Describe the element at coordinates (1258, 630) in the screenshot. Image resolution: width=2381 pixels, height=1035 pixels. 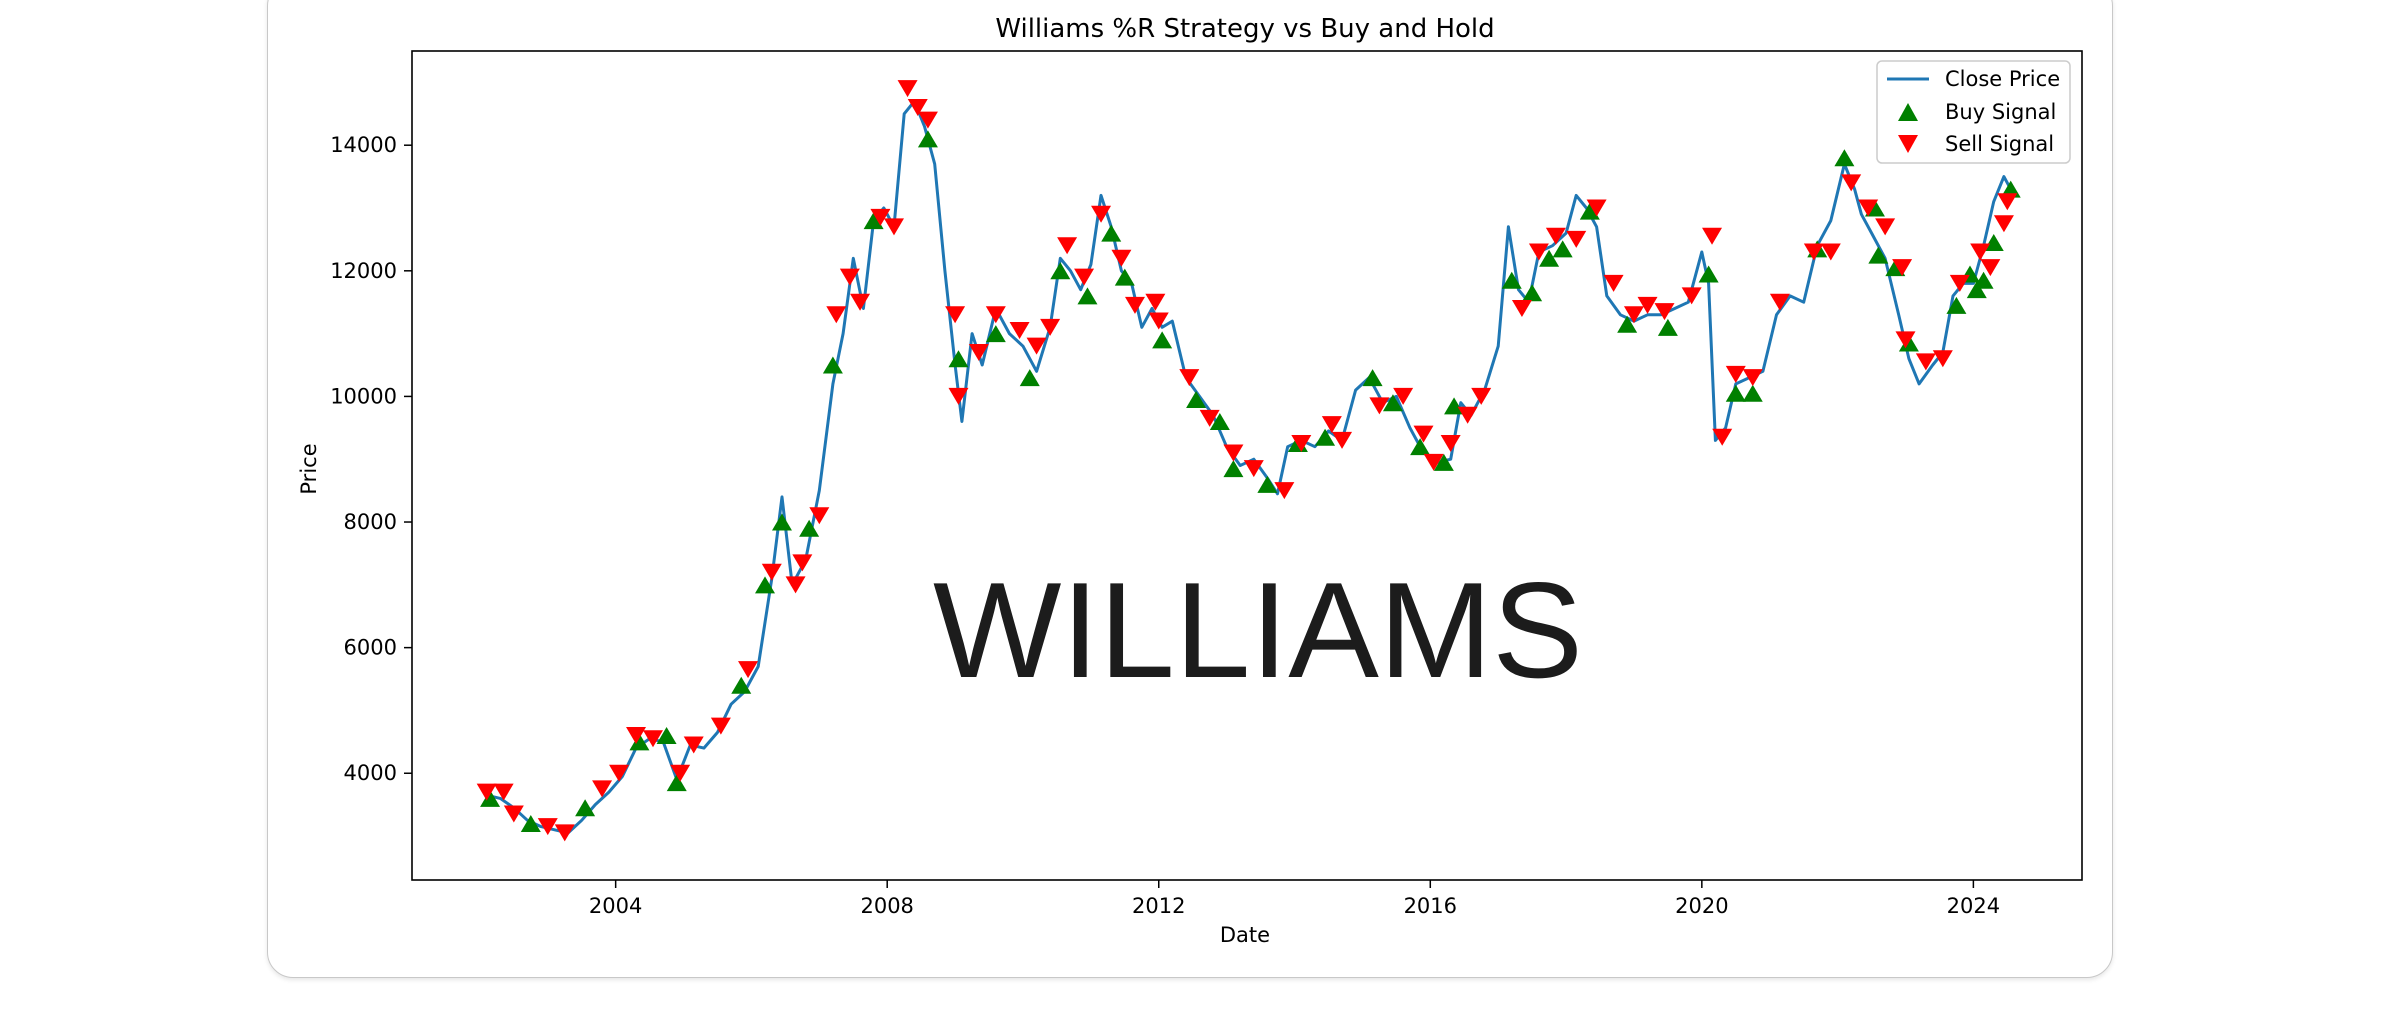
I see `watermark-text: WILLIAMS` at that location.